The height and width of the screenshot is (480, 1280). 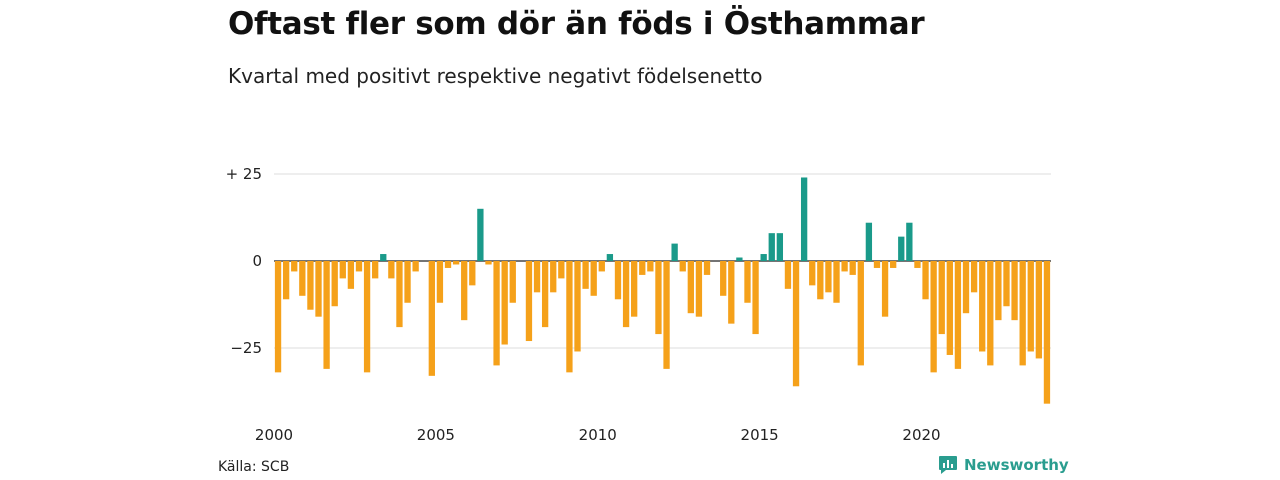 I want to click on x-tick-label: 2010, so click(x=598, y=435).